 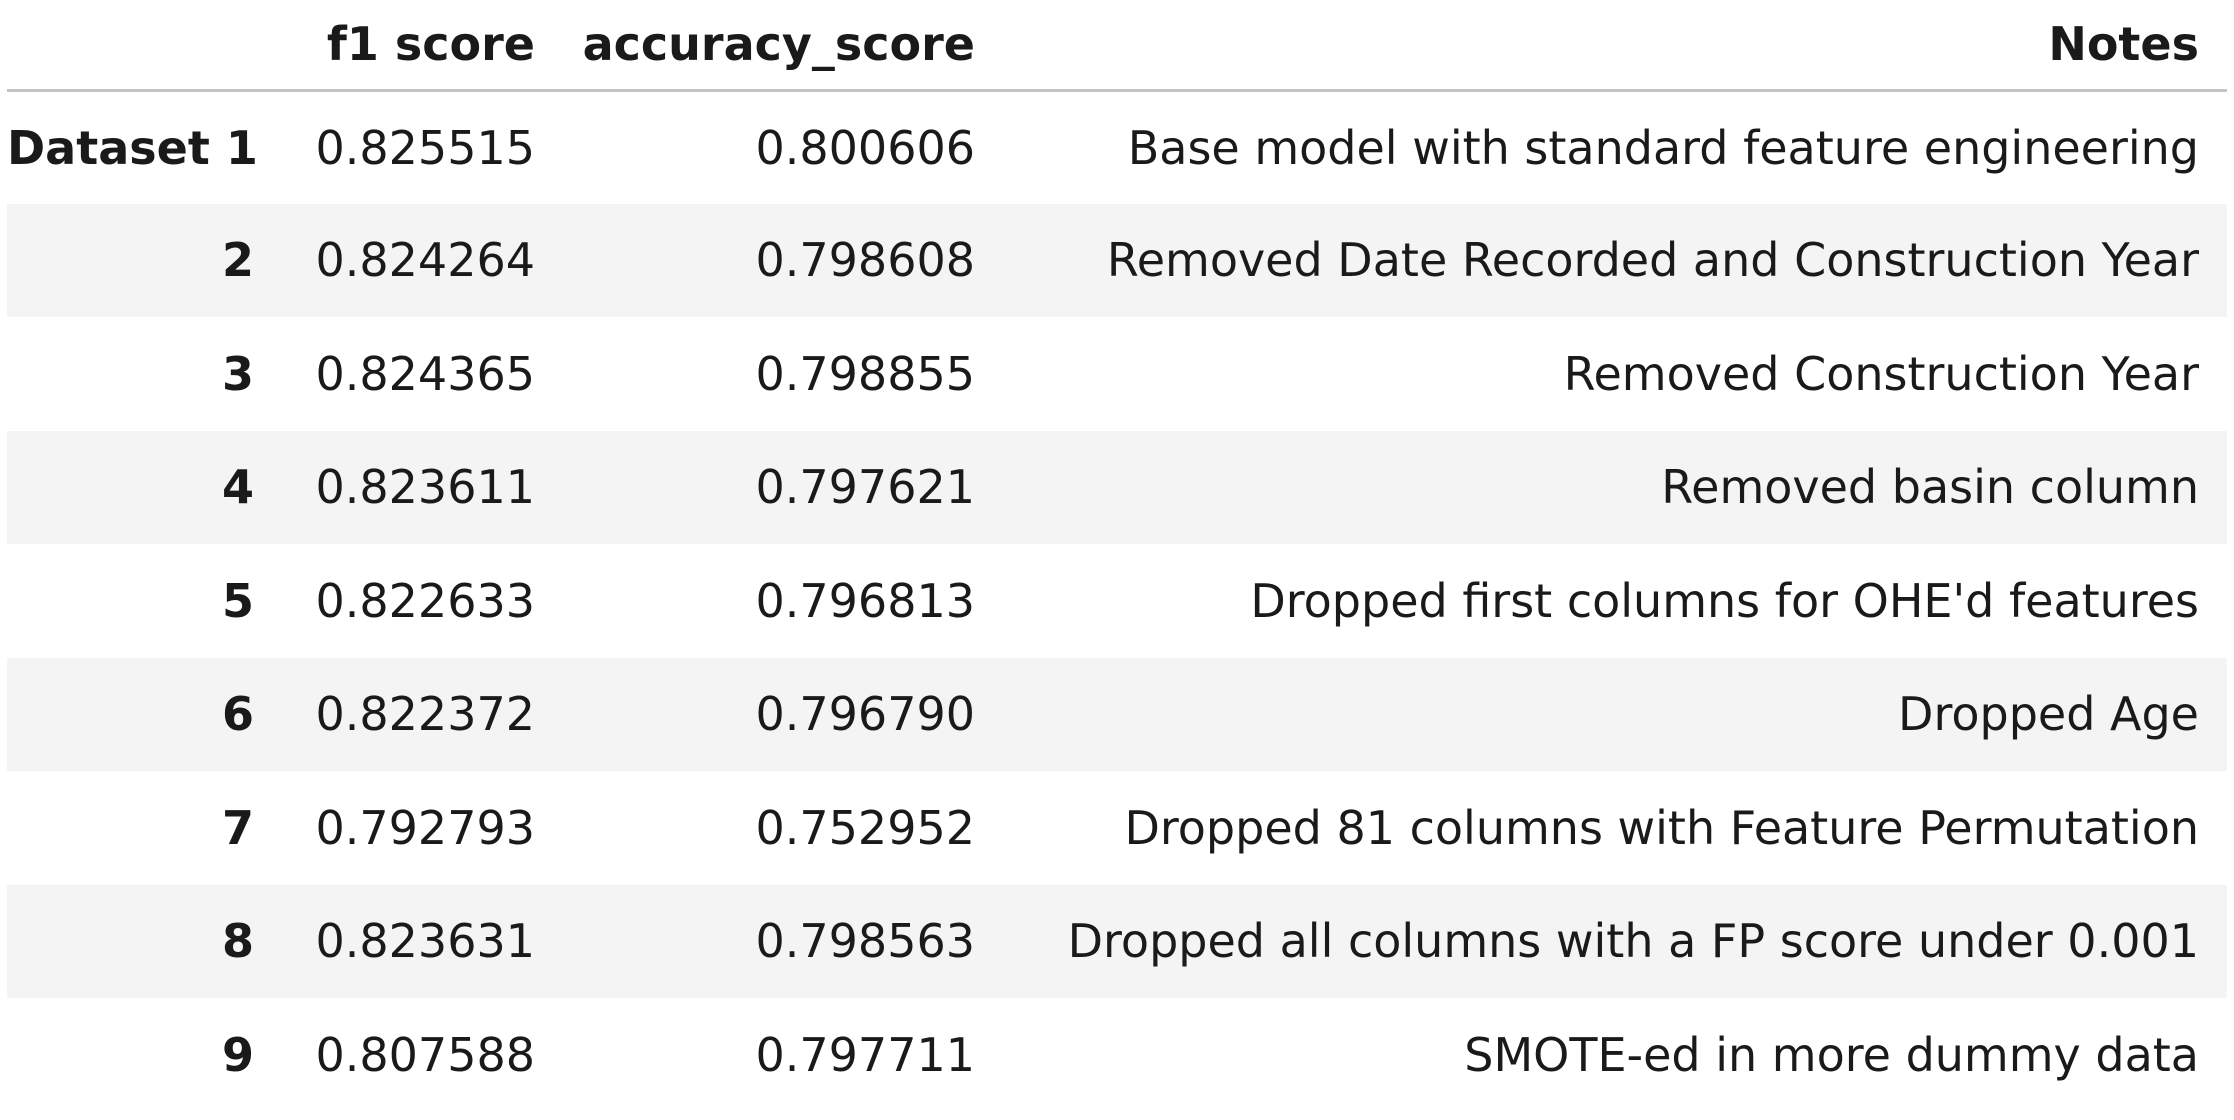 I want to click on f1-score-cell: 0.825515, so click(x=425, y=147).